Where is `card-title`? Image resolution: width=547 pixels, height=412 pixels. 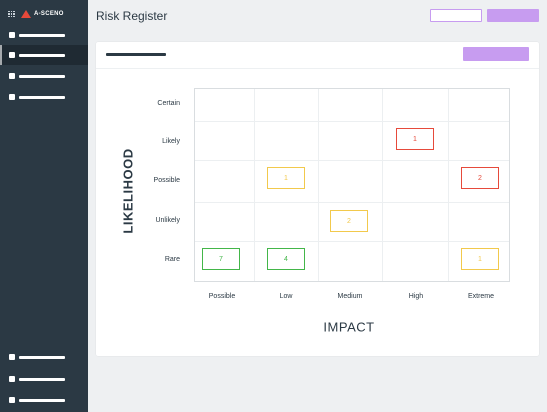
card-title is located at coordinates (136, 54).